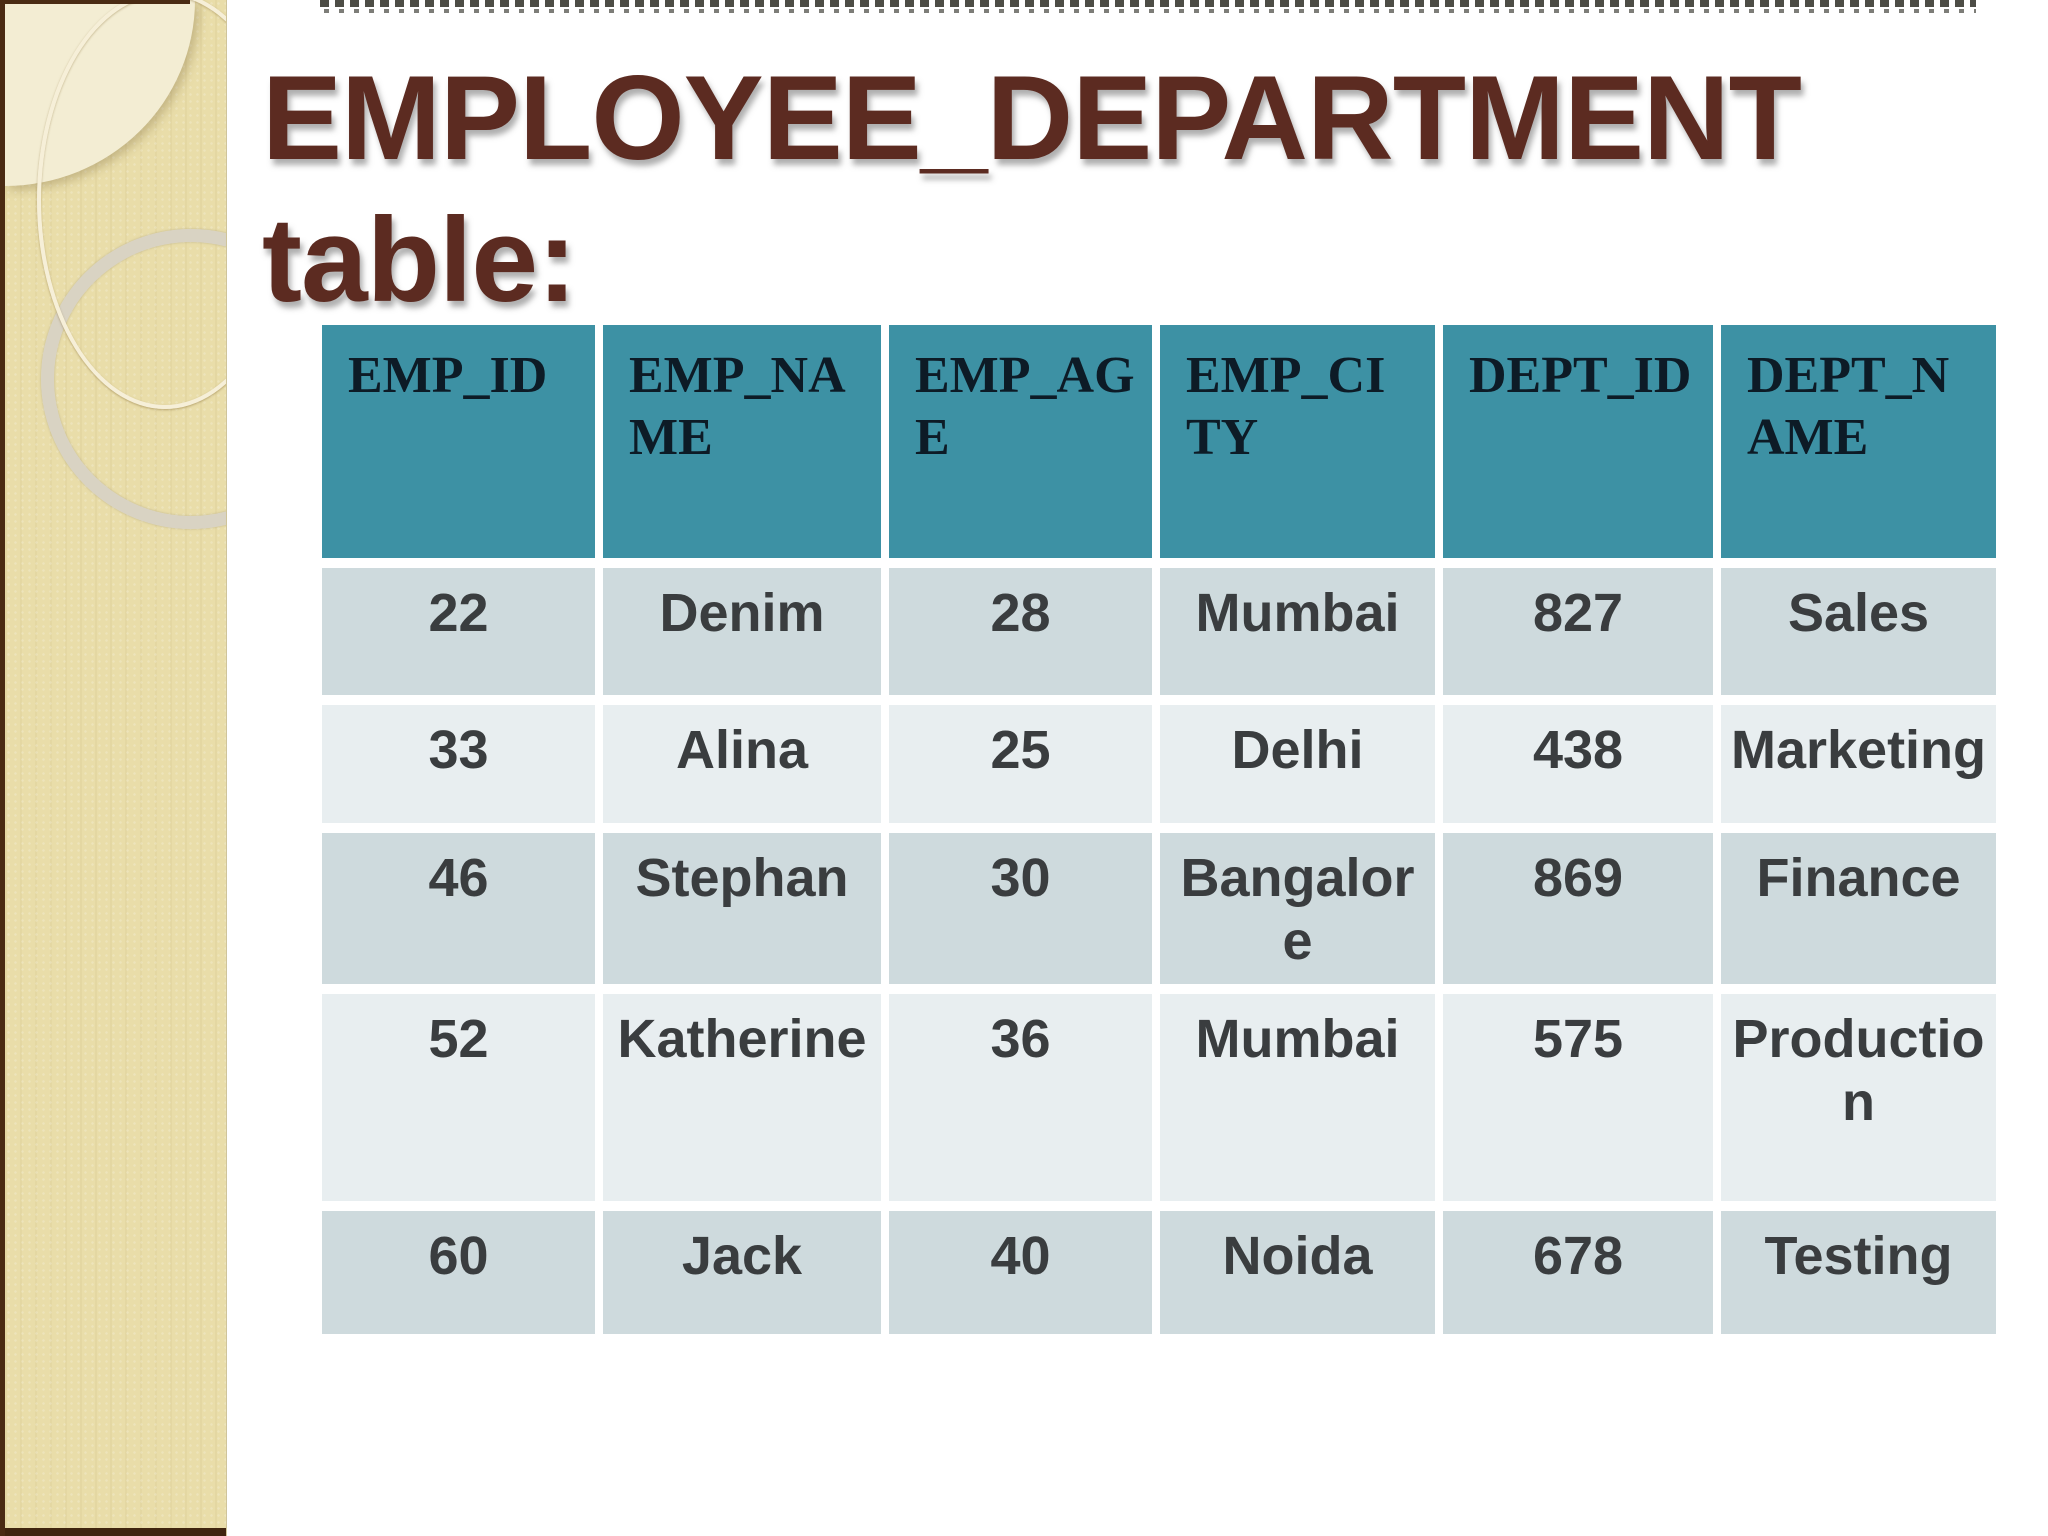 This screenshot has height=1536, width=2048. I want to click on table-cell: Finance, so click(1858, 908).